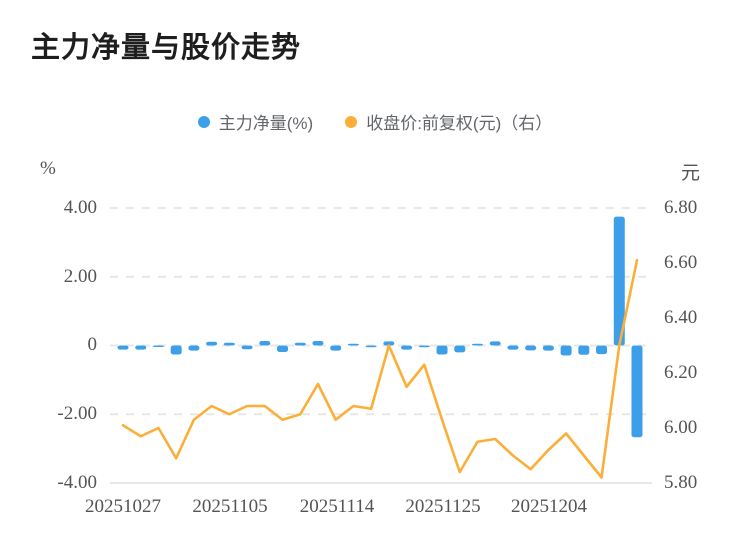  I want to click on y-left-tick: 4.00, so click(80, 207).